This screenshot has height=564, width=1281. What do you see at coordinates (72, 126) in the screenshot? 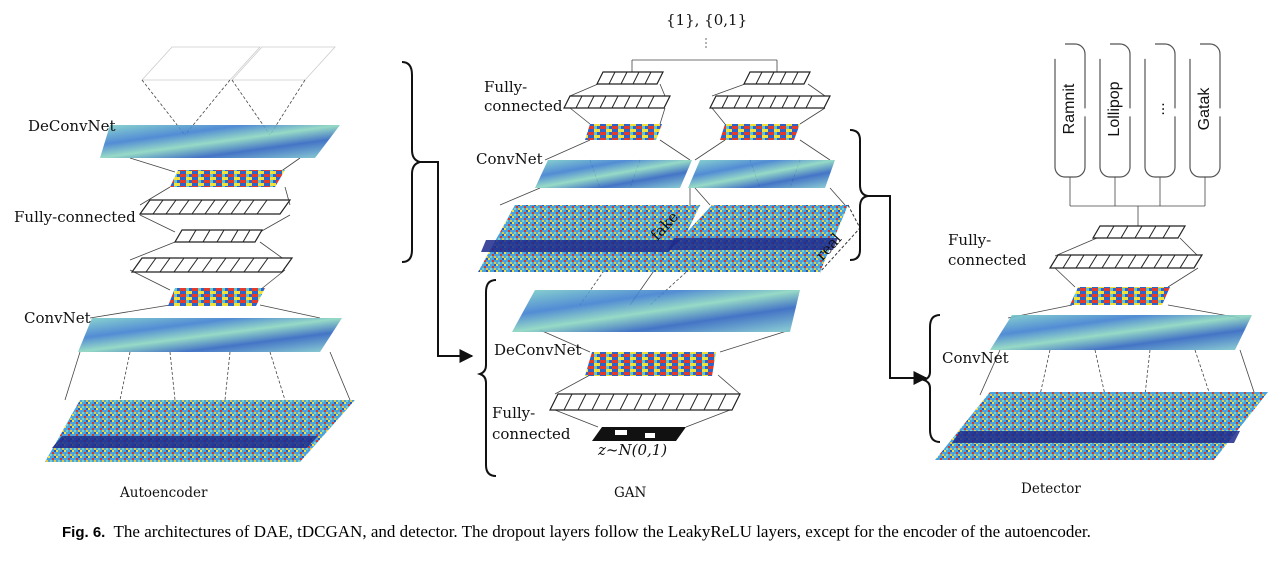
I see `autoencoder-deconvnet-label: DeConvNet` at bounding box center [72, 126].